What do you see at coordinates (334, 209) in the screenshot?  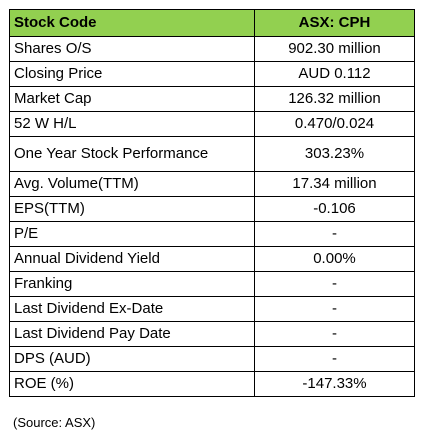 I see `row-value: -0.106` at bounding box center [334, 209].